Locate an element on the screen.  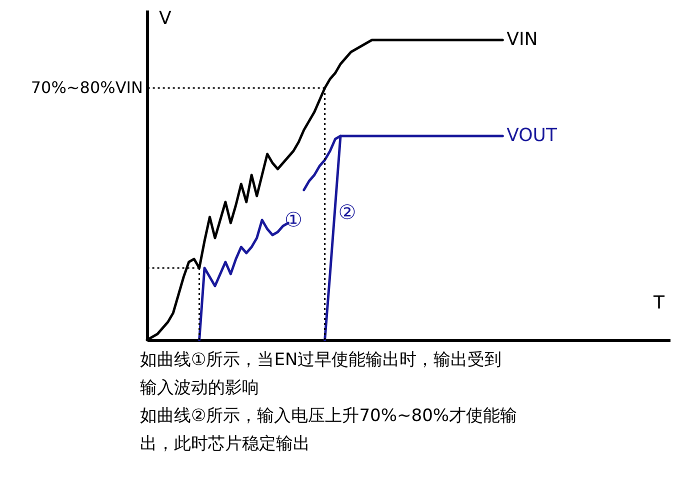
text: 如曲线①所示，当EN过早使能输出时，输出受到输入波动的影响 is located at coordinates (321, 374).